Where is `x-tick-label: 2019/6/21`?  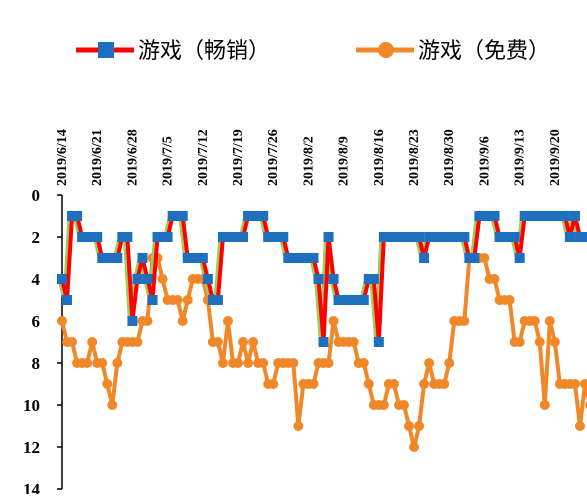 x-tick-label: 2019/6/21 is located at coordinates (97, 157).